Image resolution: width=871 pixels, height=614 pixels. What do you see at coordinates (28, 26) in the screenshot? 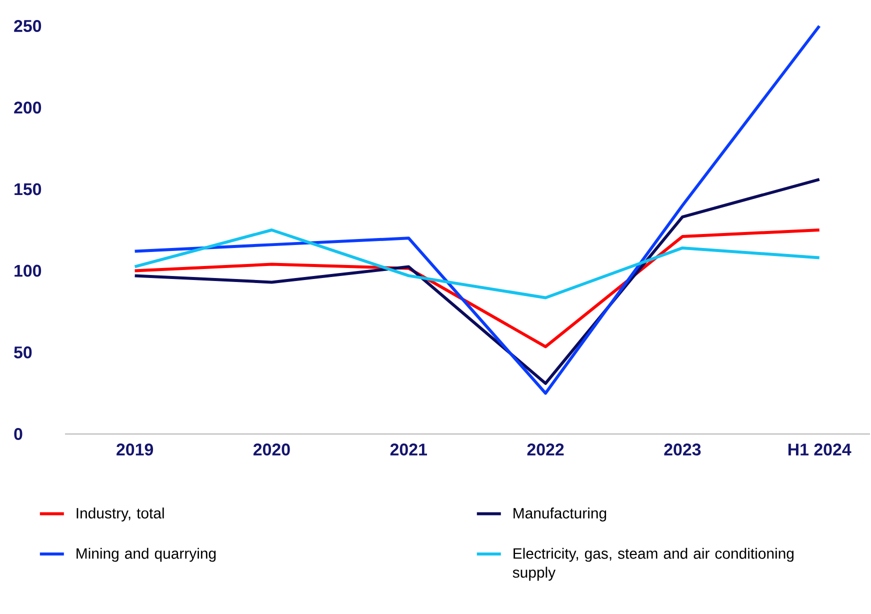
I see `y-tick-label: 250` at bounding box center [28, 26].